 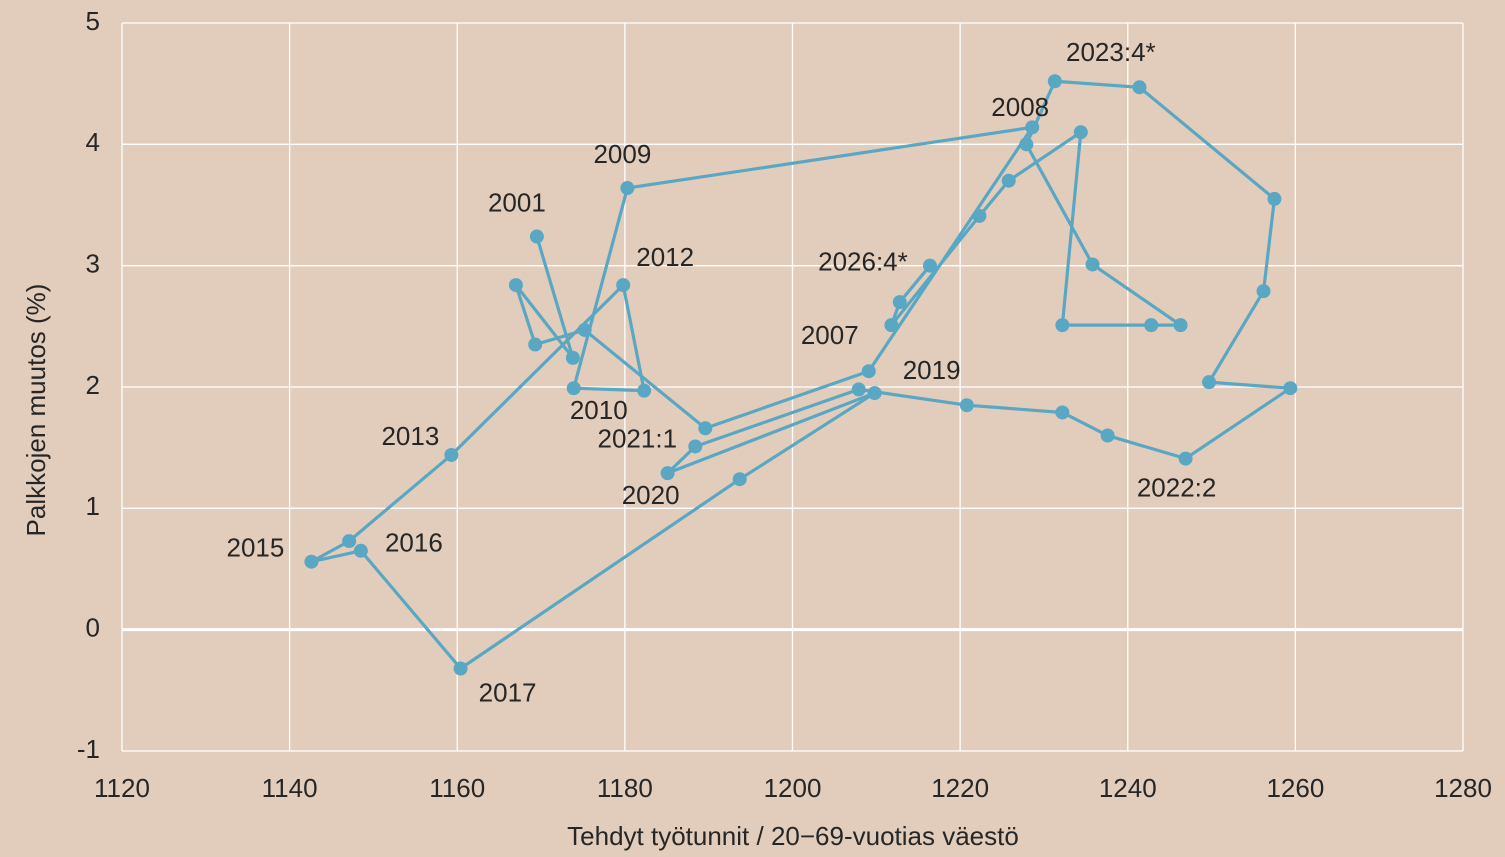 I want to click on y-tick-label: 1, so click(x=93, y=506).